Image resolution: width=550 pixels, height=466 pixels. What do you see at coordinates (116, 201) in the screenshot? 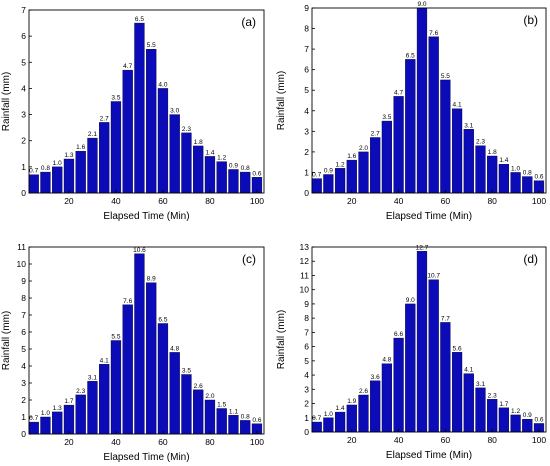
I see `panel-a-x-tick-label: 40` at bounding box center [116, 201].